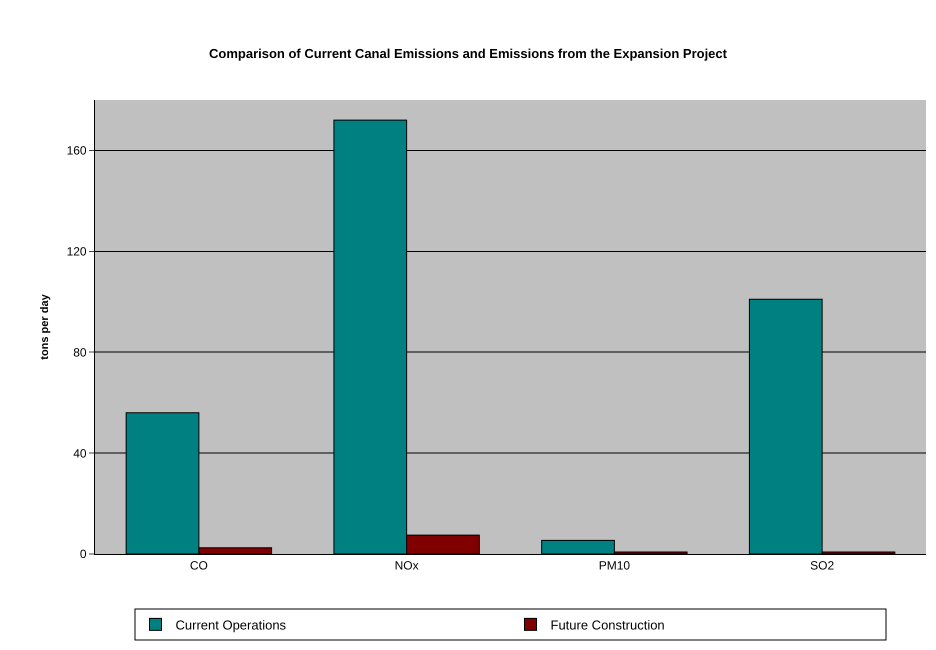 The image size is (936, 650). I want to click on y-tick-label: 40, so click(80, 453).